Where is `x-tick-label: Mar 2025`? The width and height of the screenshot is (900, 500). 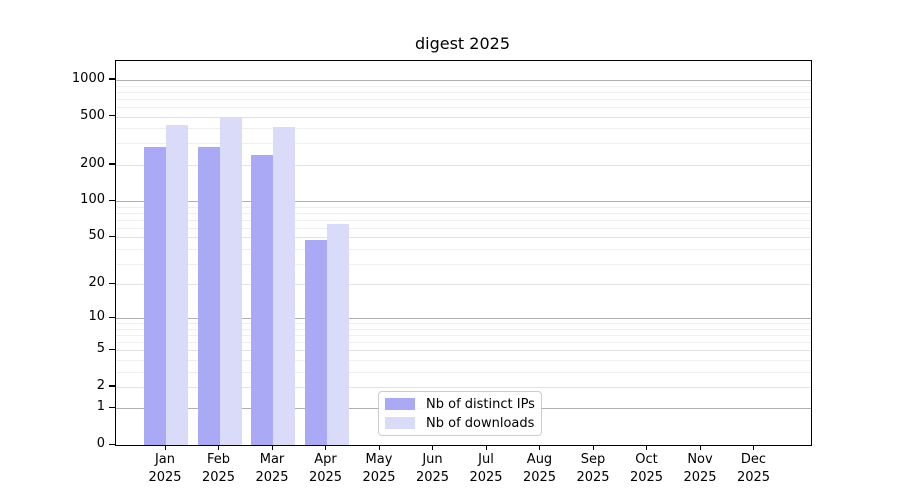
x-tick-label: Mar 2025 is located at coordinates (272, 468).